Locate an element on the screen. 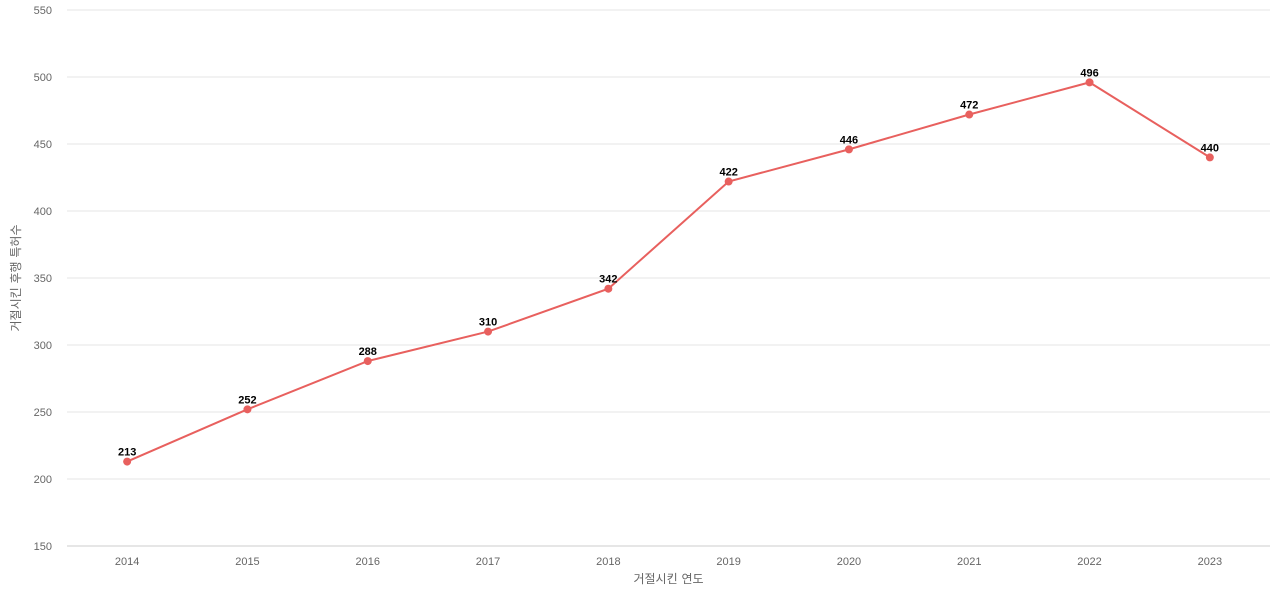 The height and width of the screenshot is (600, 1280). y-axis-ticks: 150 200 250 300 350 400 450 500 550 is located at coordinates (43, 279).